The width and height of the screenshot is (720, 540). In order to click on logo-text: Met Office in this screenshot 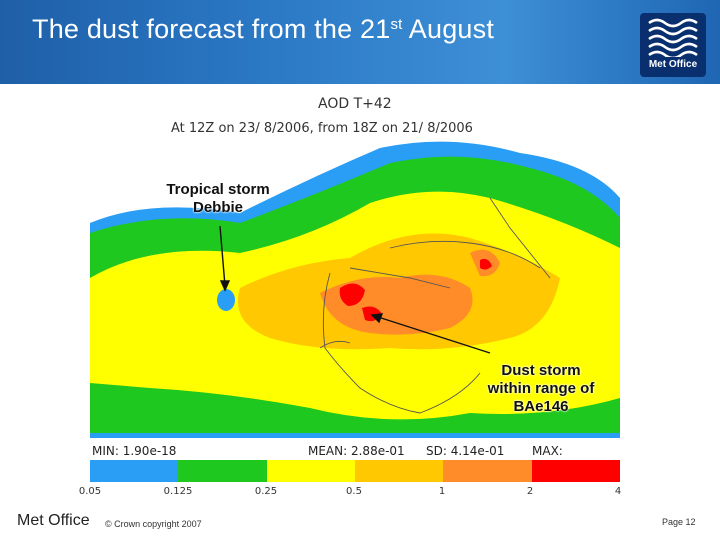, I will do `click(673, 64)`.